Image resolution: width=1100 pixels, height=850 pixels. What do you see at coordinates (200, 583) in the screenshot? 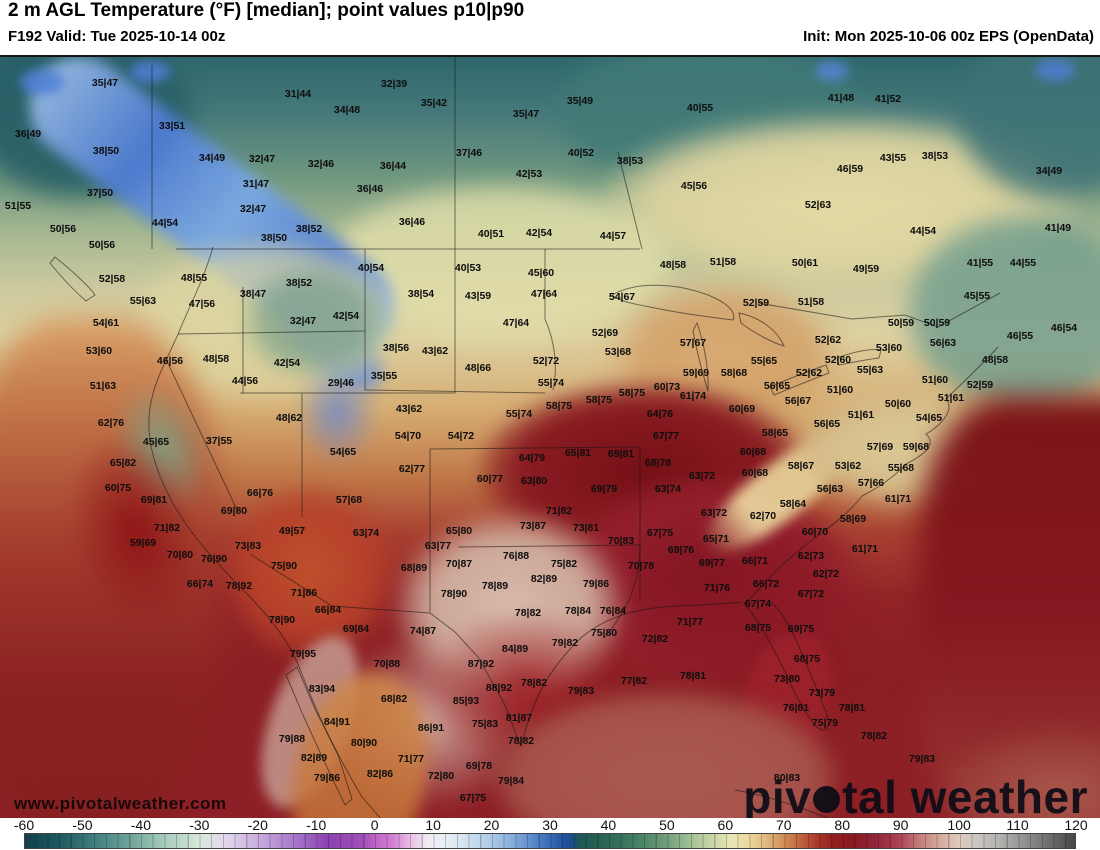
I see `point-value: 66|74` at bounding box center [200, 583].